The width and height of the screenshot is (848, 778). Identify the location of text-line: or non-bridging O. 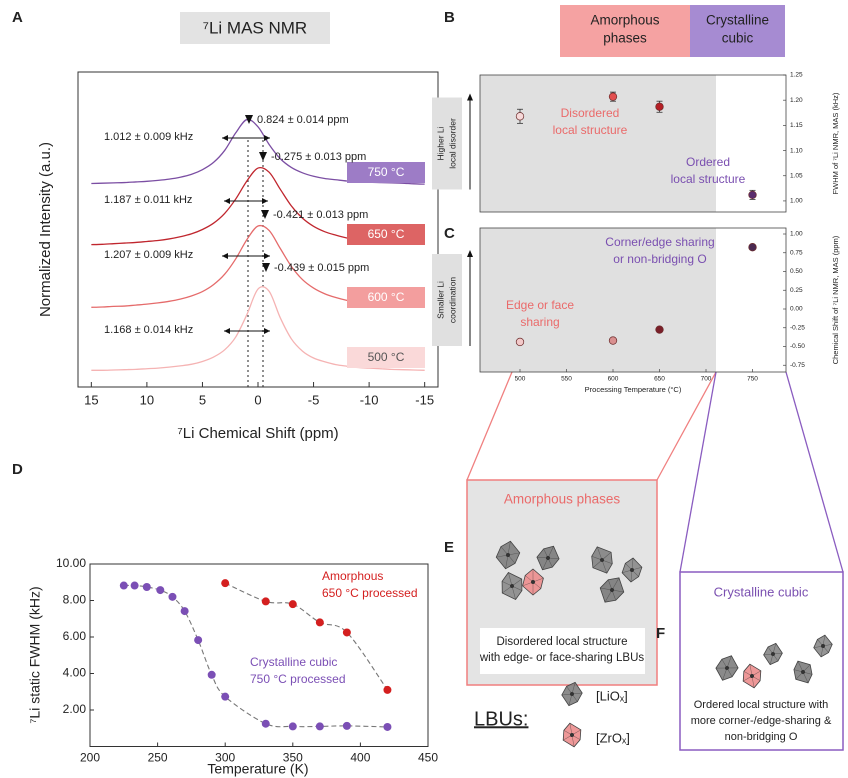
(659, 259).